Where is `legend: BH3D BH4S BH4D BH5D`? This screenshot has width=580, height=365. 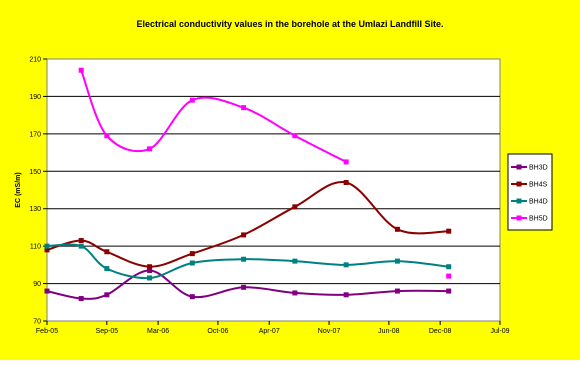 legend: BH3D BH4S BH4D BH5D is located at coordinates (530, 192).